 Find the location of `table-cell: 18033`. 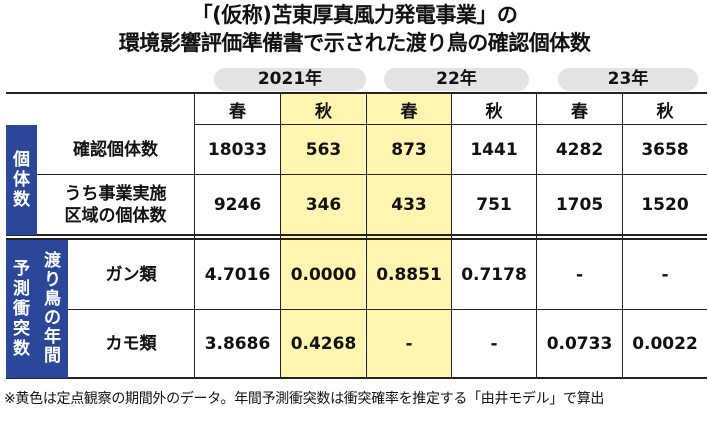

table-cell: 18033 is located at coordinates (237, 149).